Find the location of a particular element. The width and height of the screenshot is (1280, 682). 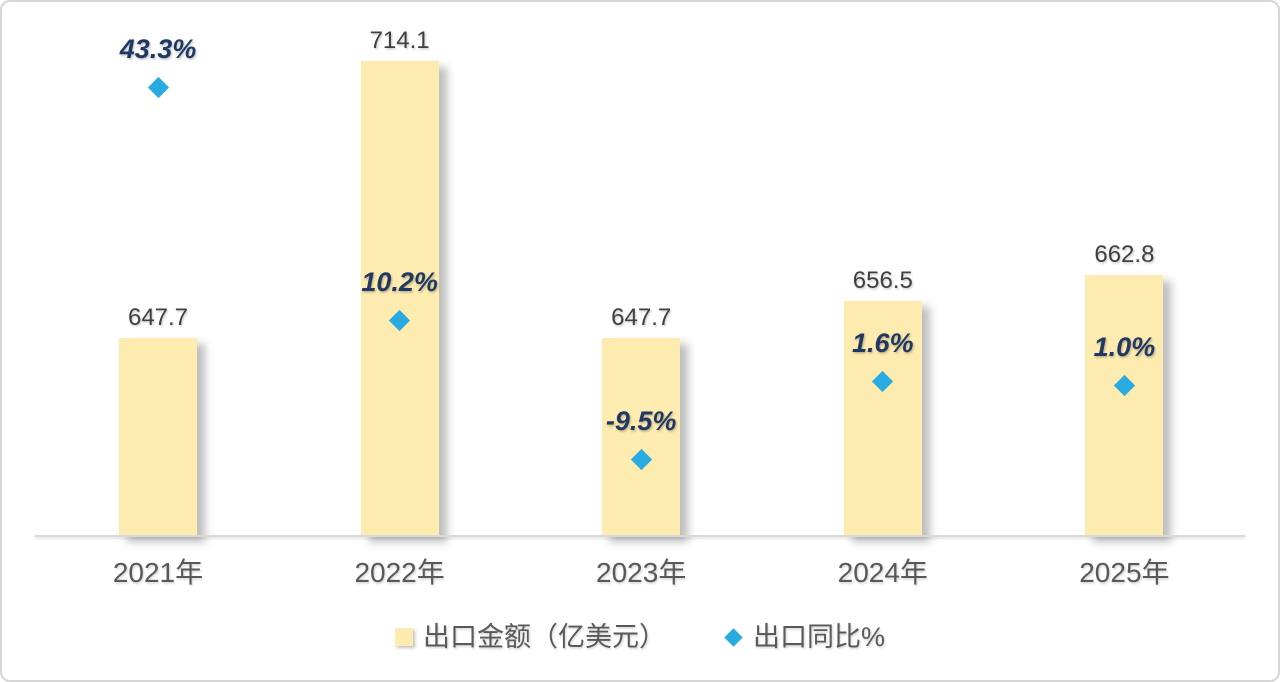

legend-item-yoy: 出口同比% is located at coordinates (804, 637).